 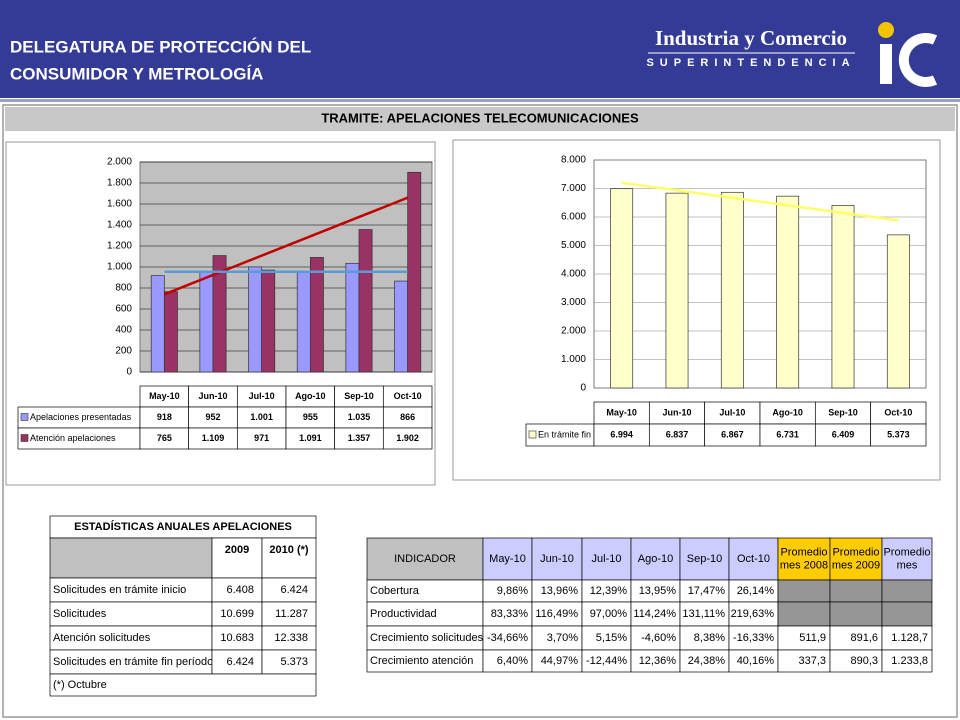 I want to click on x-tick-label: Jun-10, so click(x=676, y=412).